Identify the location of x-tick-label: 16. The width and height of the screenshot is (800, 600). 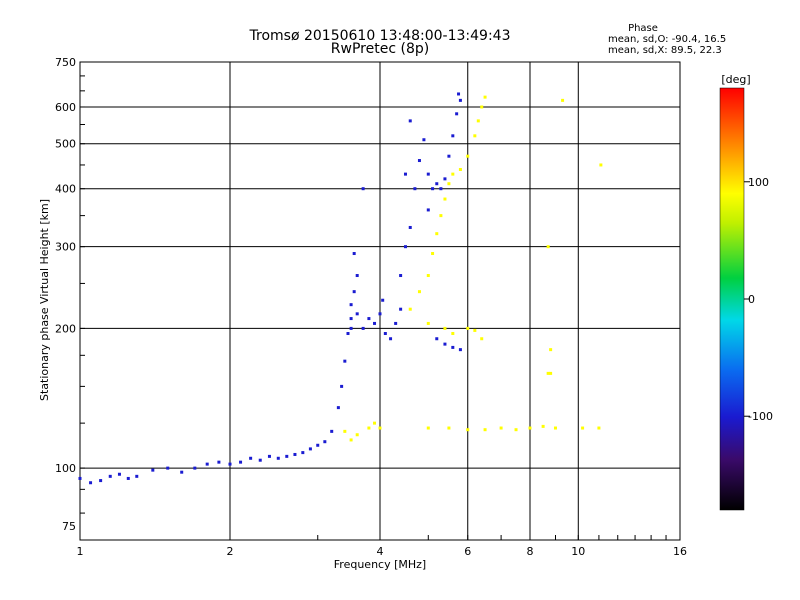
(680, 551).